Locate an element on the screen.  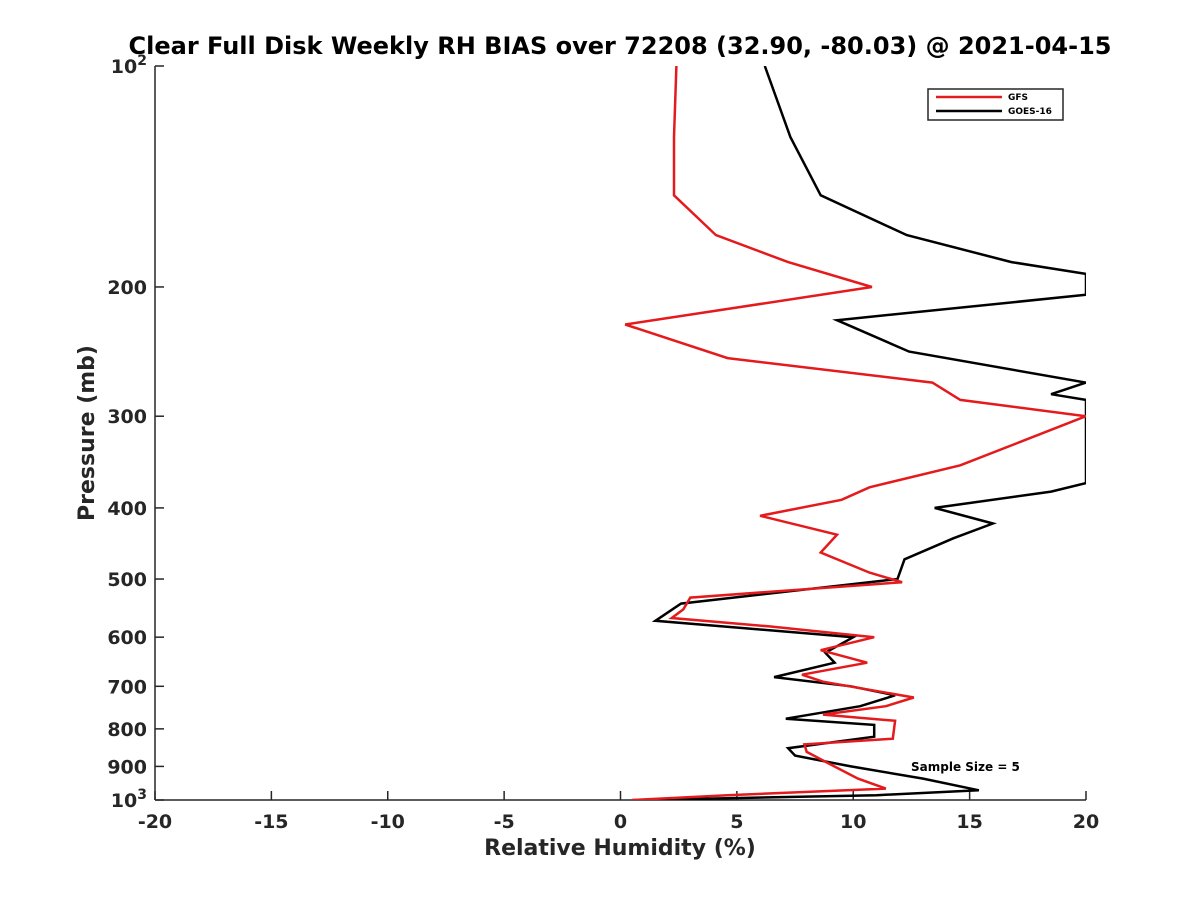
x-tick-label: 20 is located at coordinates (1086, 822).